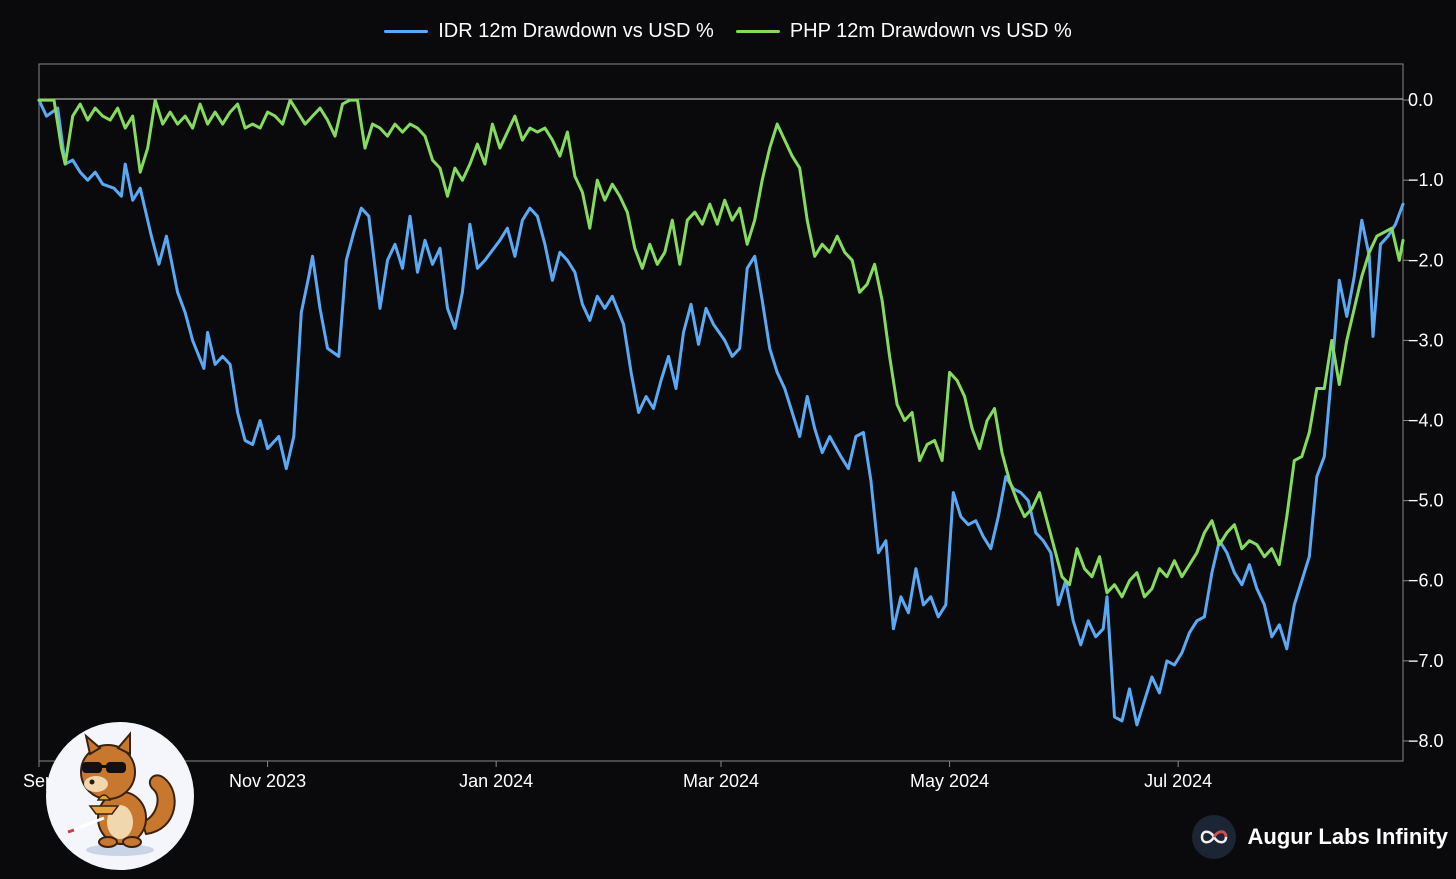 This screenshot has width=1456, height=879. I want to click on legend-item-php: PHP 12m Drawdown vs USD %, so click(903, 31).